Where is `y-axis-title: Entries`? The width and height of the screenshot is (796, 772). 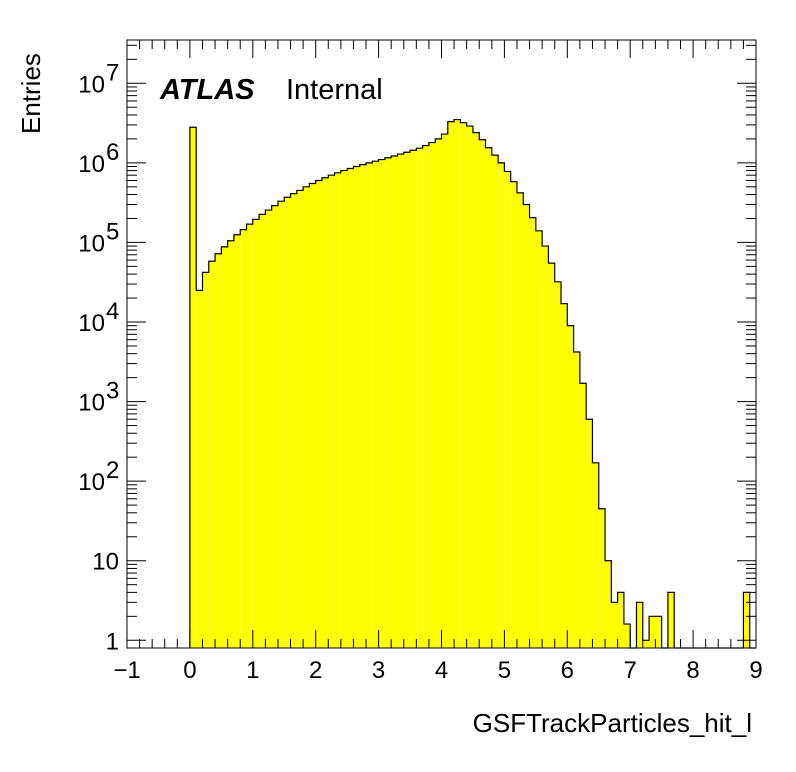
y-axis-title: Entries is located at coordinates (31, 93).